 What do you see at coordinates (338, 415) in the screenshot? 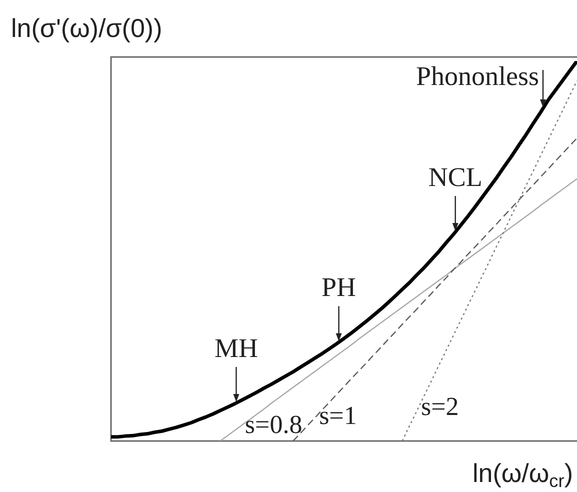
I see `series-label: s=1` at bounding box center [338, 415].